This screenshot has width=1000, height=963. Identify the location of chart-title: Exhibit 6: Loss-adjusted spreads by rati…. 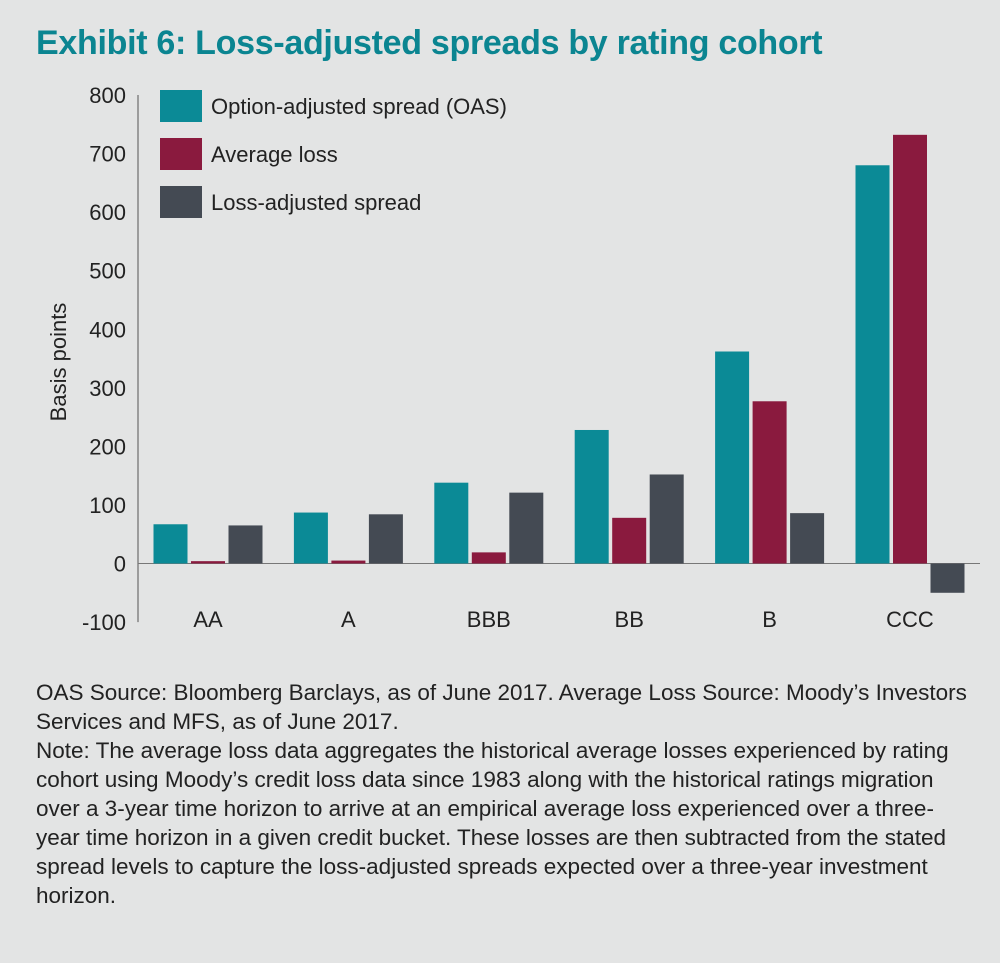
(429, 43).